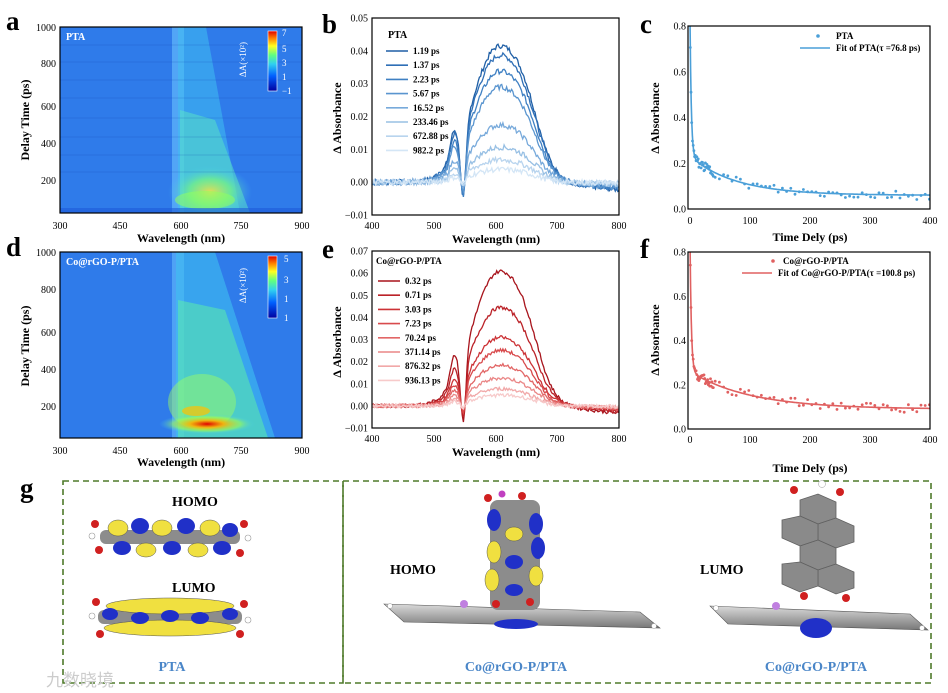 This screenshot has height=693, width=948. What do you see at coordinates (243, 285) in the screenshot?
I see `heatmap-d-colorbar-title: ΔA(×10²)` at bounding box center [243, 285].